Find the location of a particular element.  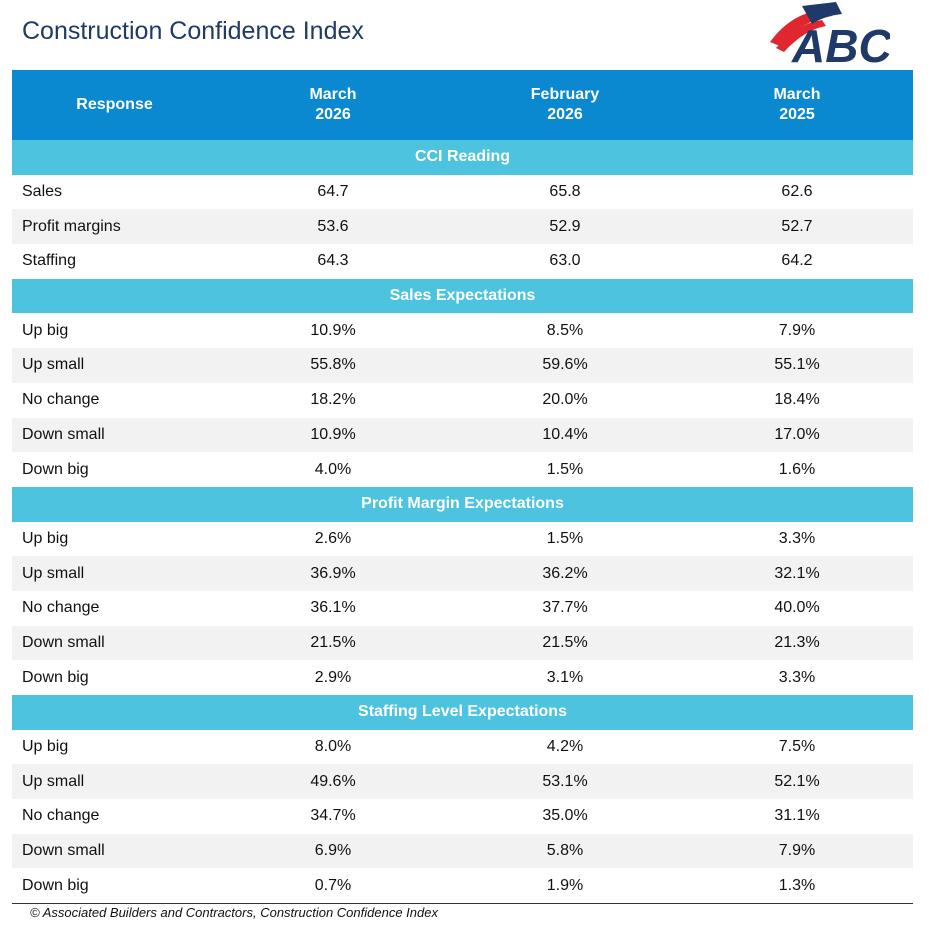

abc-logo: ABC is located at coordinates (830, 34).